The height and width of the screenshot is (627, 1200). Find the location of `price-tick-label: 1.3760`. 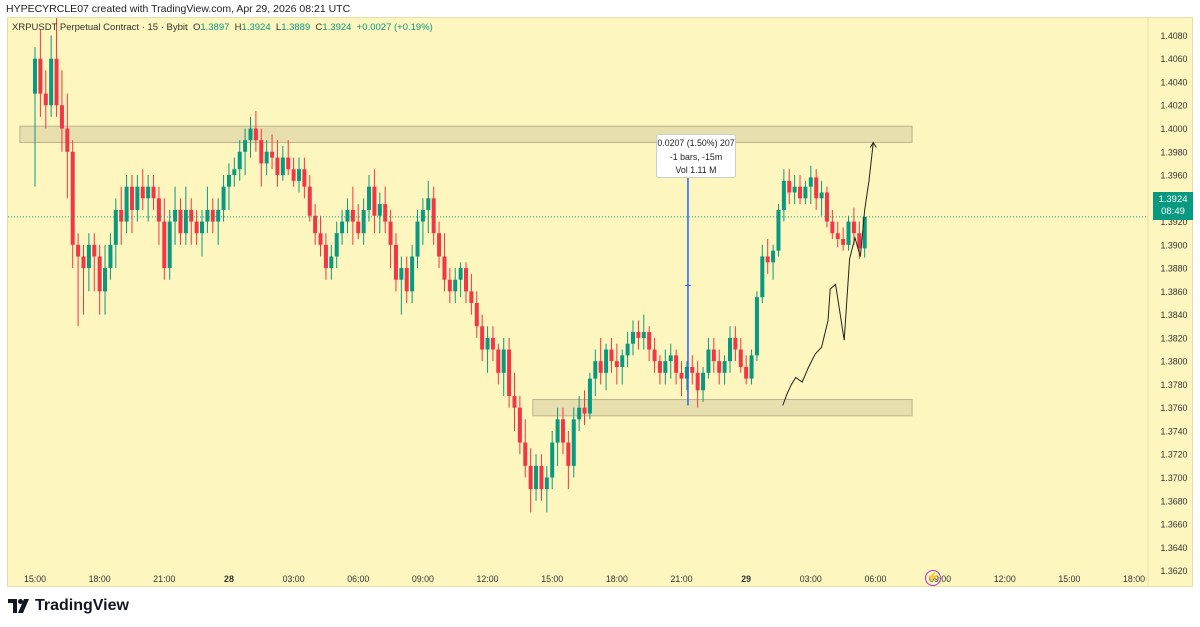

price-tick-label: 1.3760 is located at coordinates (1174, 408).